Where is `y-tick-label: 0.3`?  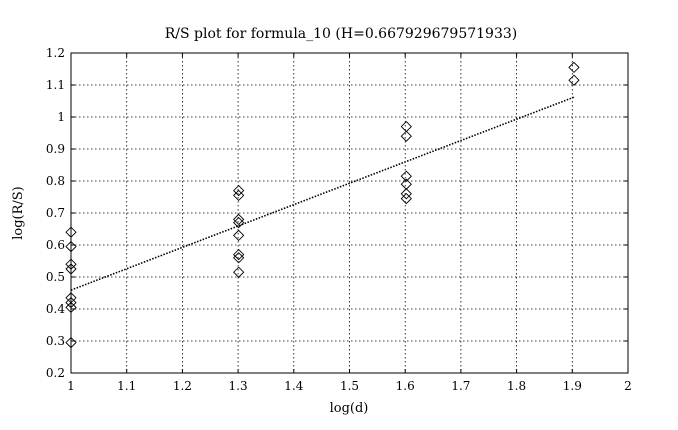 y-tick-label: 0.3 is located at coordinates (55, 341).